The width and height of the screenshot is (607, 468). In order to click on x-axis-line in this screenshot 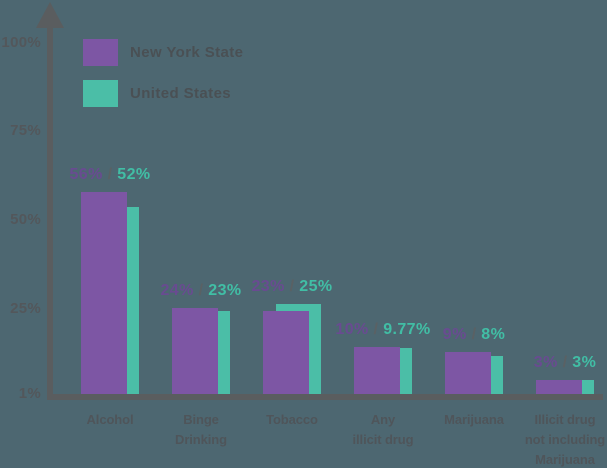, I will do `click(325, 397)`.